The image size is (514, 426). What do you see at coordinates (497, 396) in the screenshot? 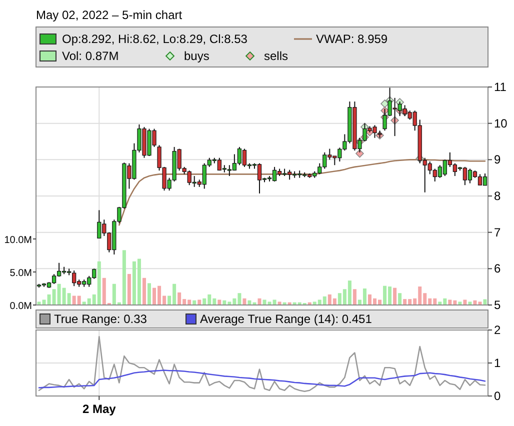
I see `y-tick-label: 0` at bounding box center [497, 396].